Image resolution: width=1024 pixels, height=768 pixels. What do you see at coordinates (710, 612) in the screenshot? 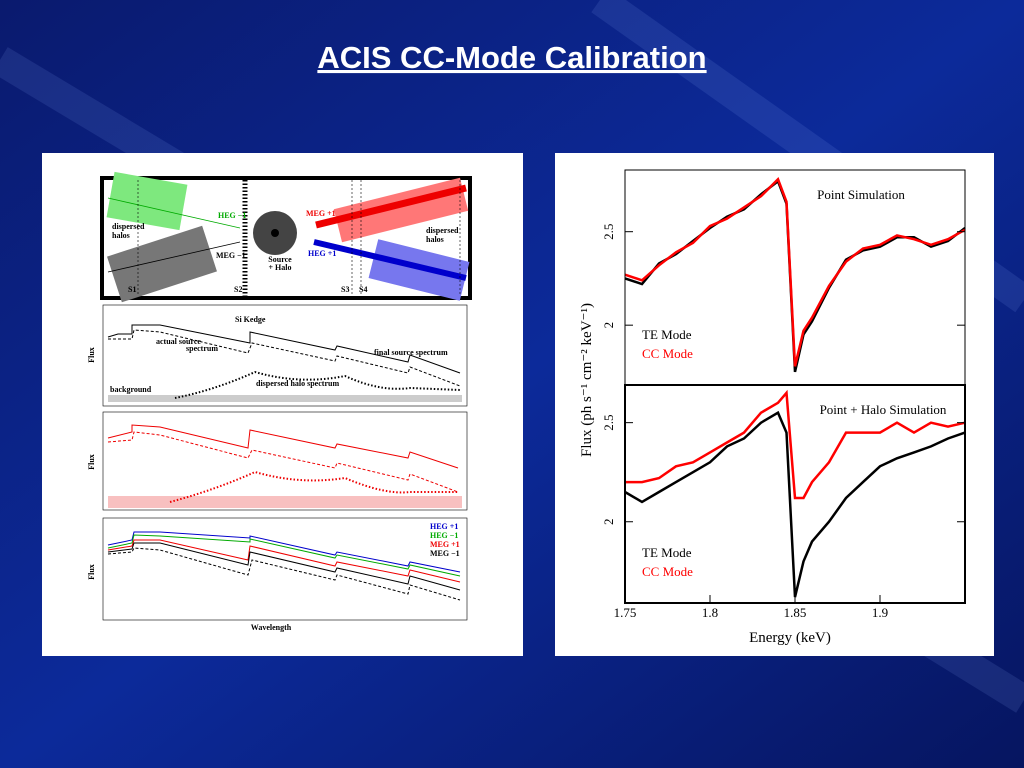
I see `x-tick-label: 1.8` at bounding box center [710, 612].